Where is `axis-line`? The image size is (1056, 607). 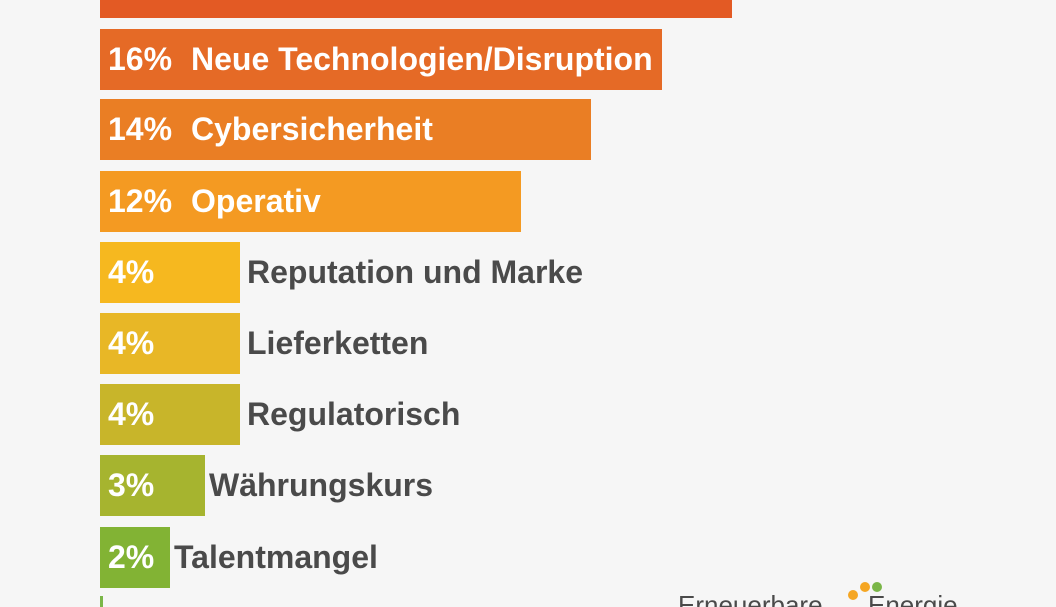
axis-line is located at coordinates (101, 601).